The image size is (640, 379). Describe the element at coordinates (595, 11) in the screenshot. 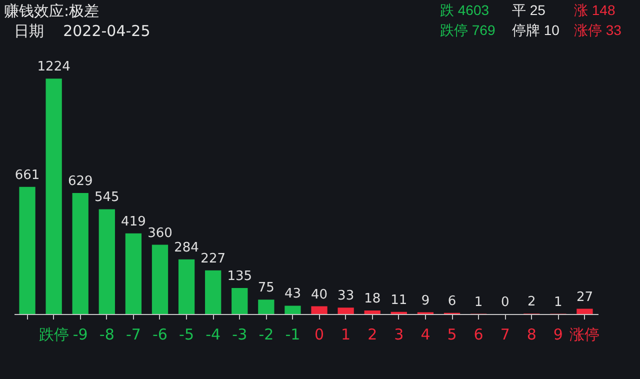

I see `text: 涨 148` at that location.